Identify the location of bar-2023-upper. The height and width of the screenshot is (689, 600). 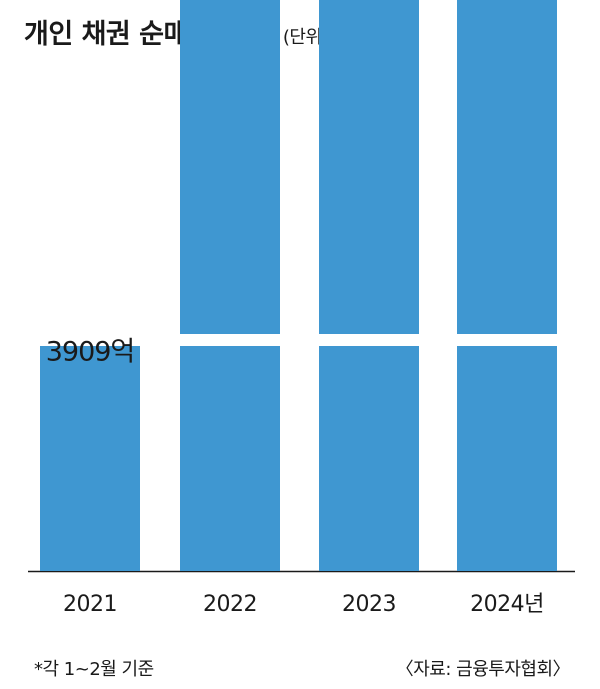
(369, 167).